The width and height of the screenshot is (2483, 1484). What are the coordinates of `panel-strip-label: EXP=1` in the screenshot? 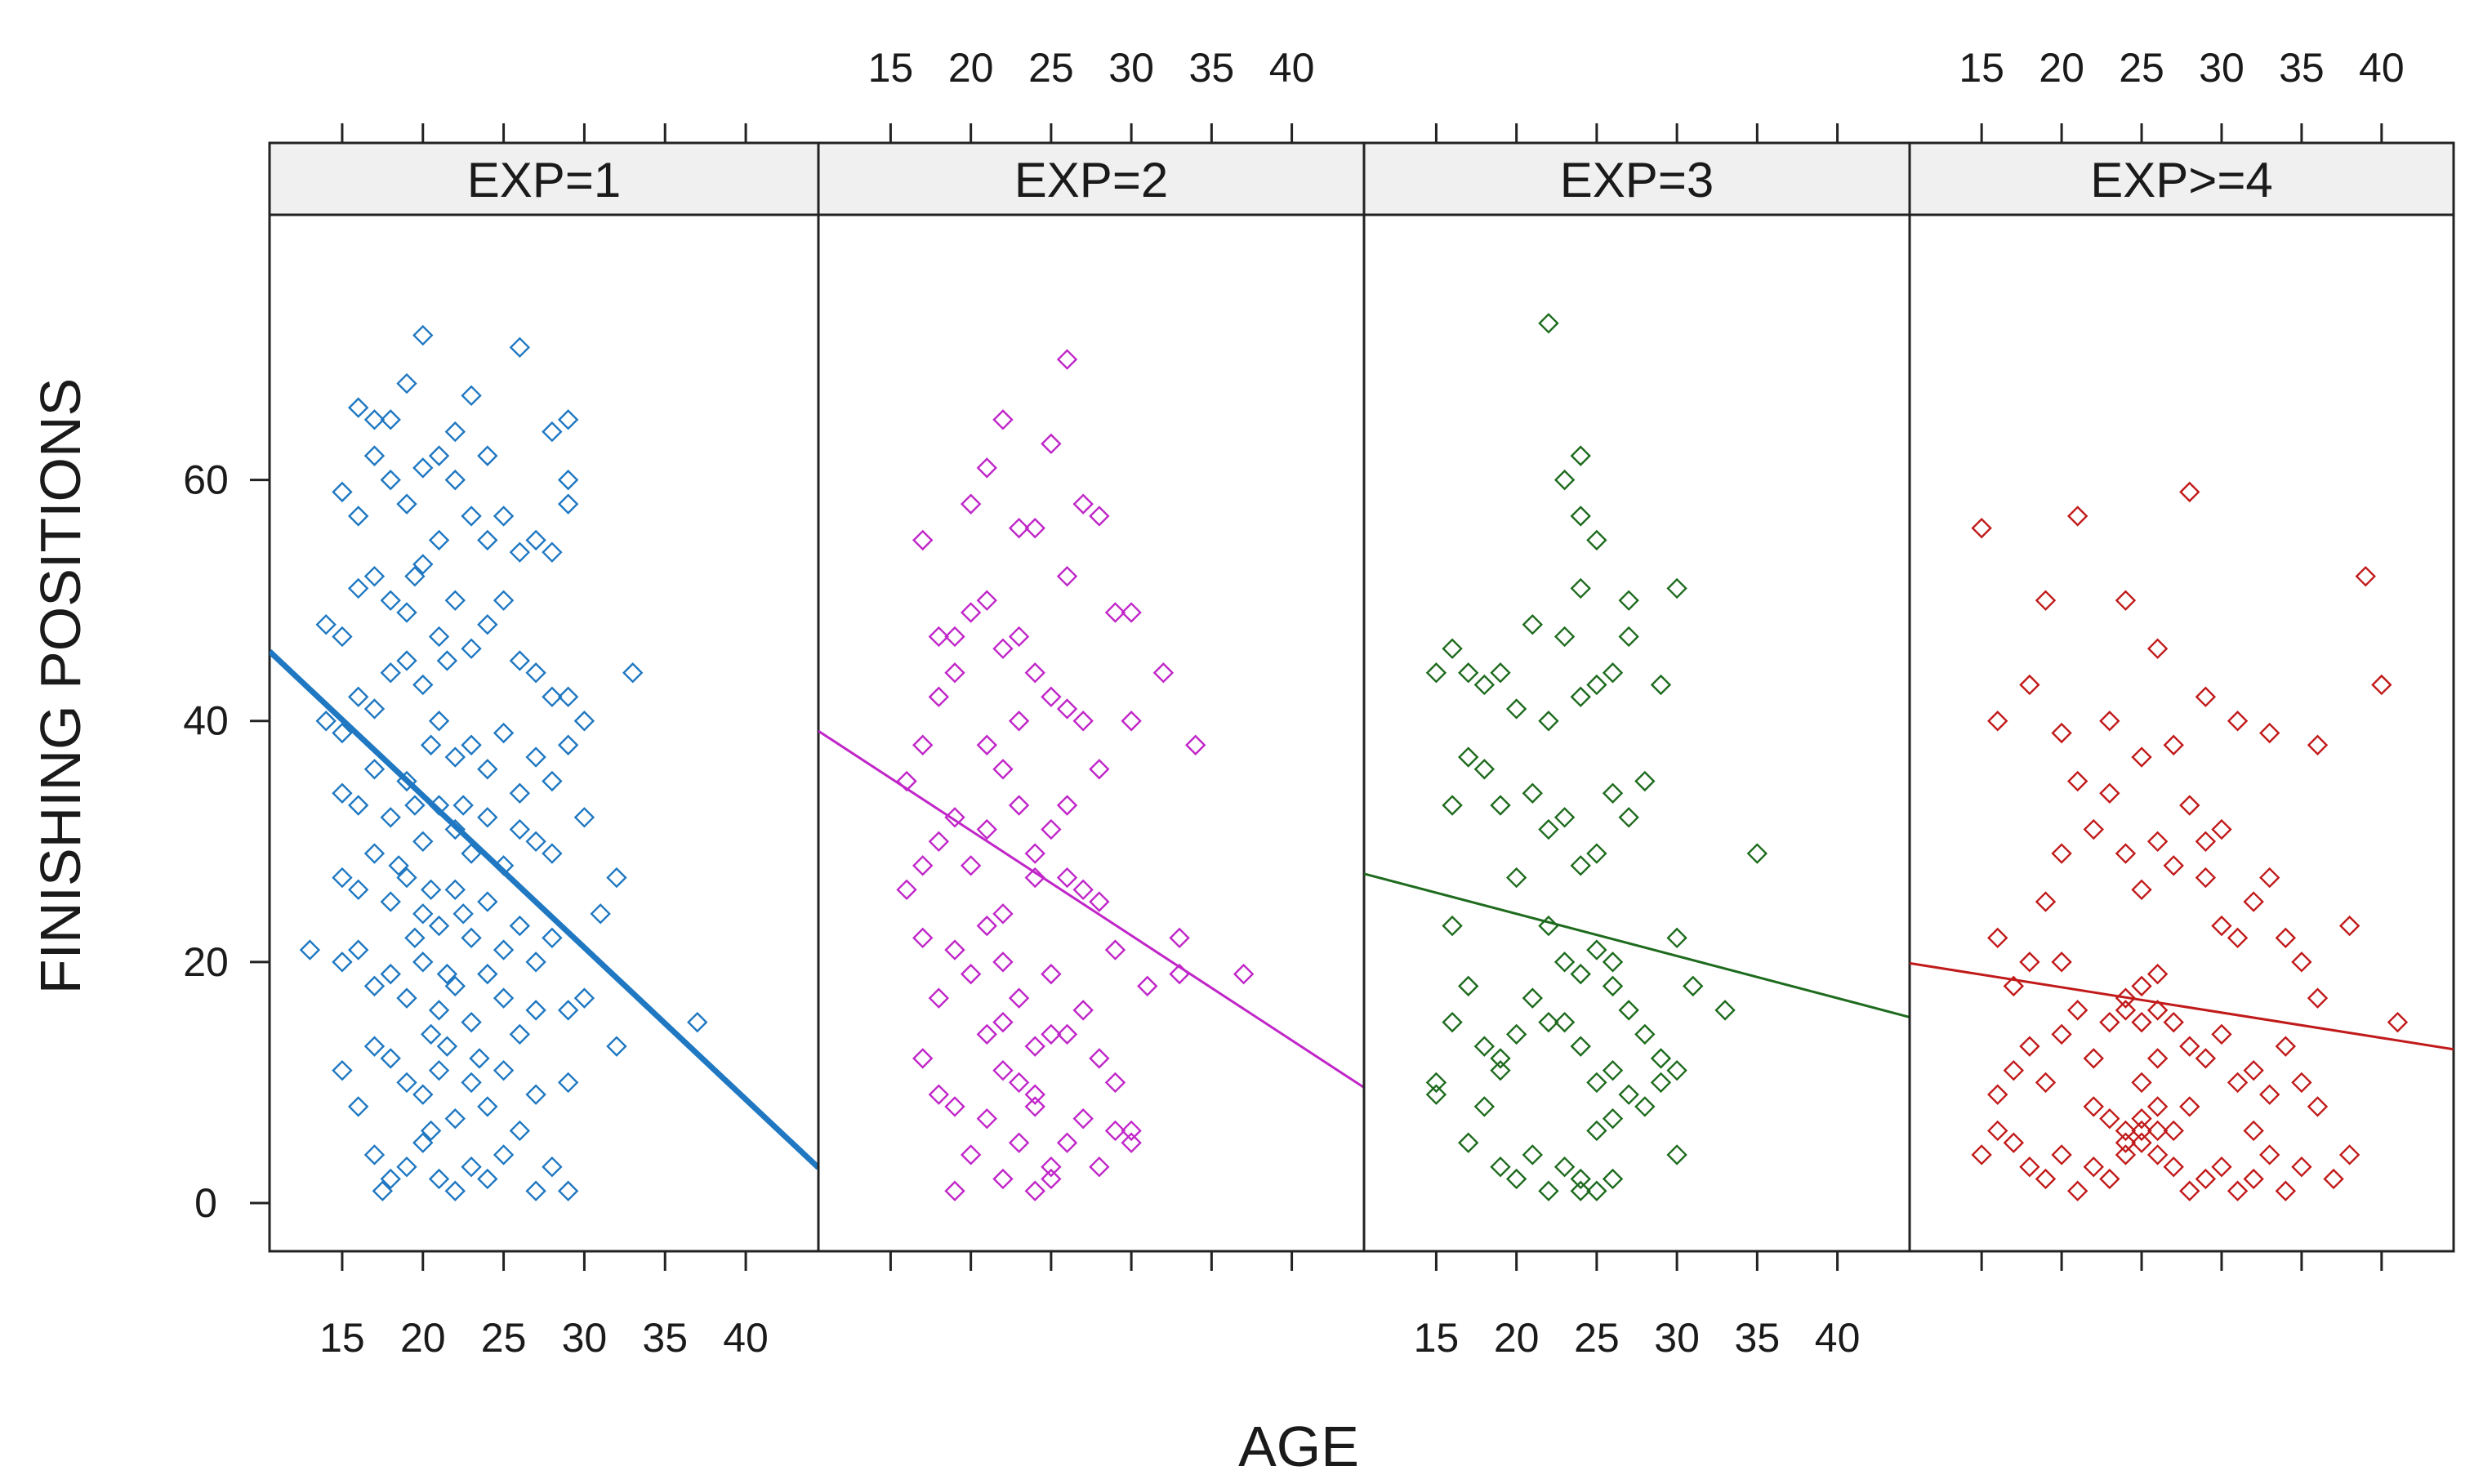 It's located at (544, 180).